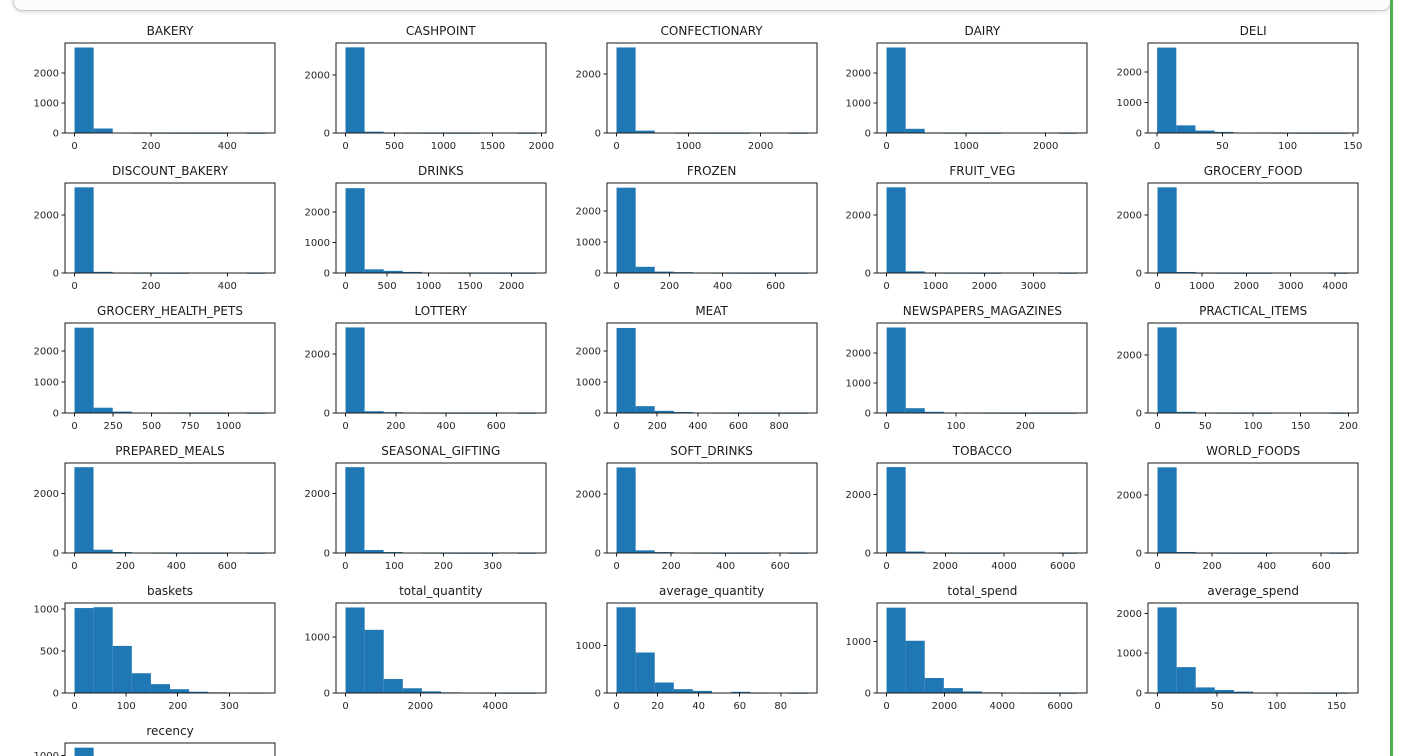  I want to click on chart-plot-area: 0 1000 2000 0 200 400 600, so click(696, 237).